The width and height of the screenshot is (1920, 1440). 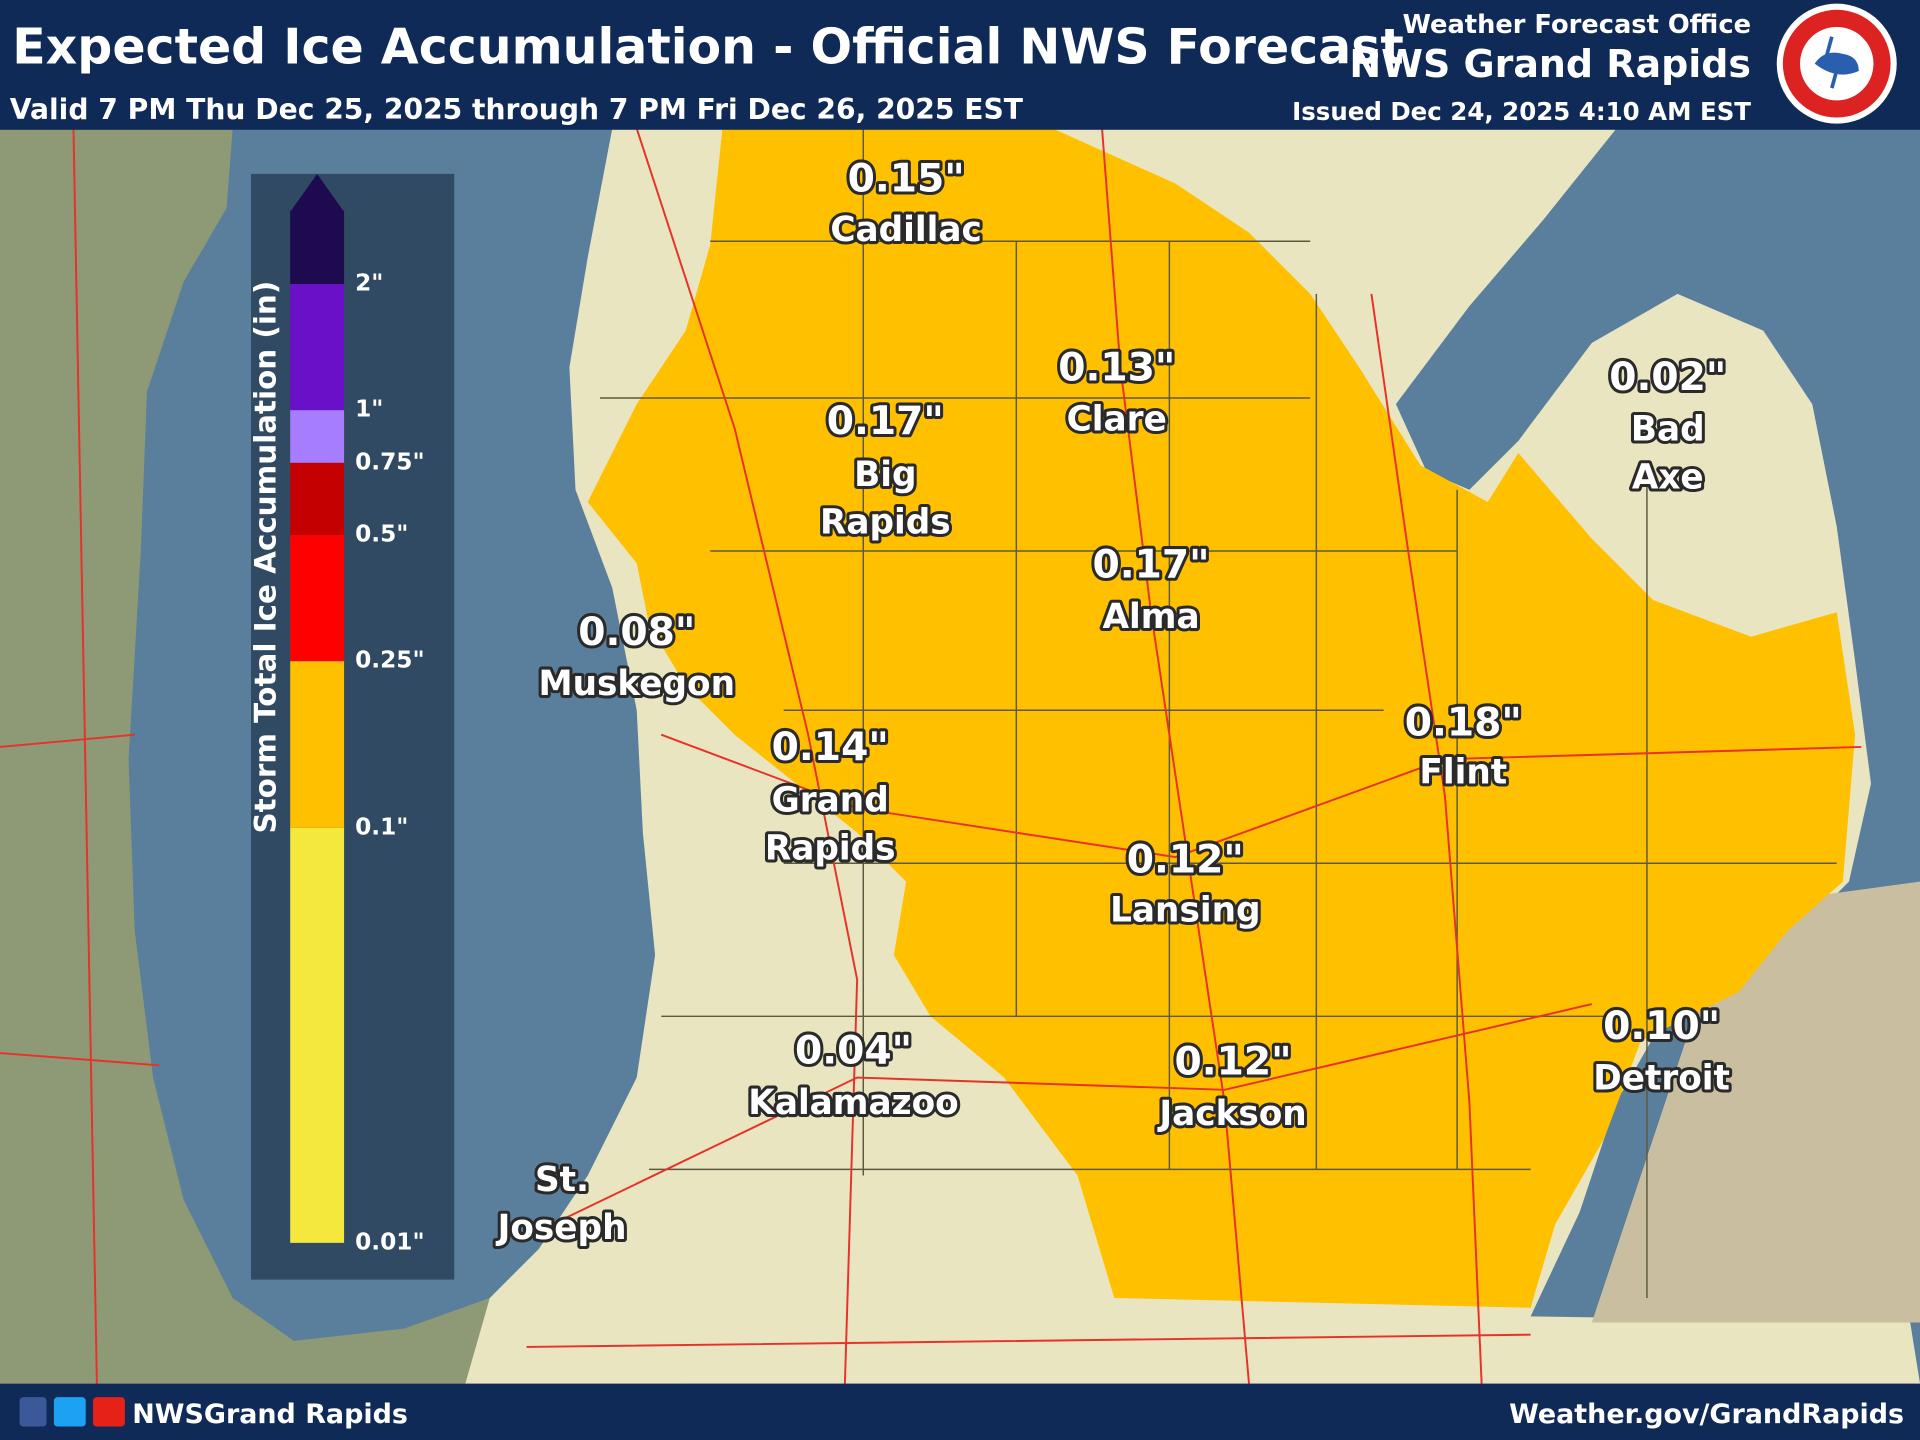 I want to click on city-name: Clare, so click(x=1117, y=420).